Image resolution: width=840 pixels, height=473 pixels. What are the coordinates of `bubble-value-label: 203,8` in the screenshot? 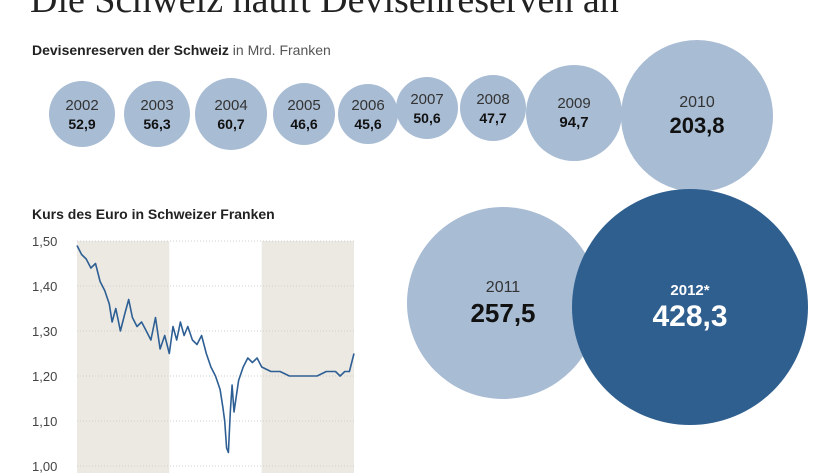 It's located at (697, 125).